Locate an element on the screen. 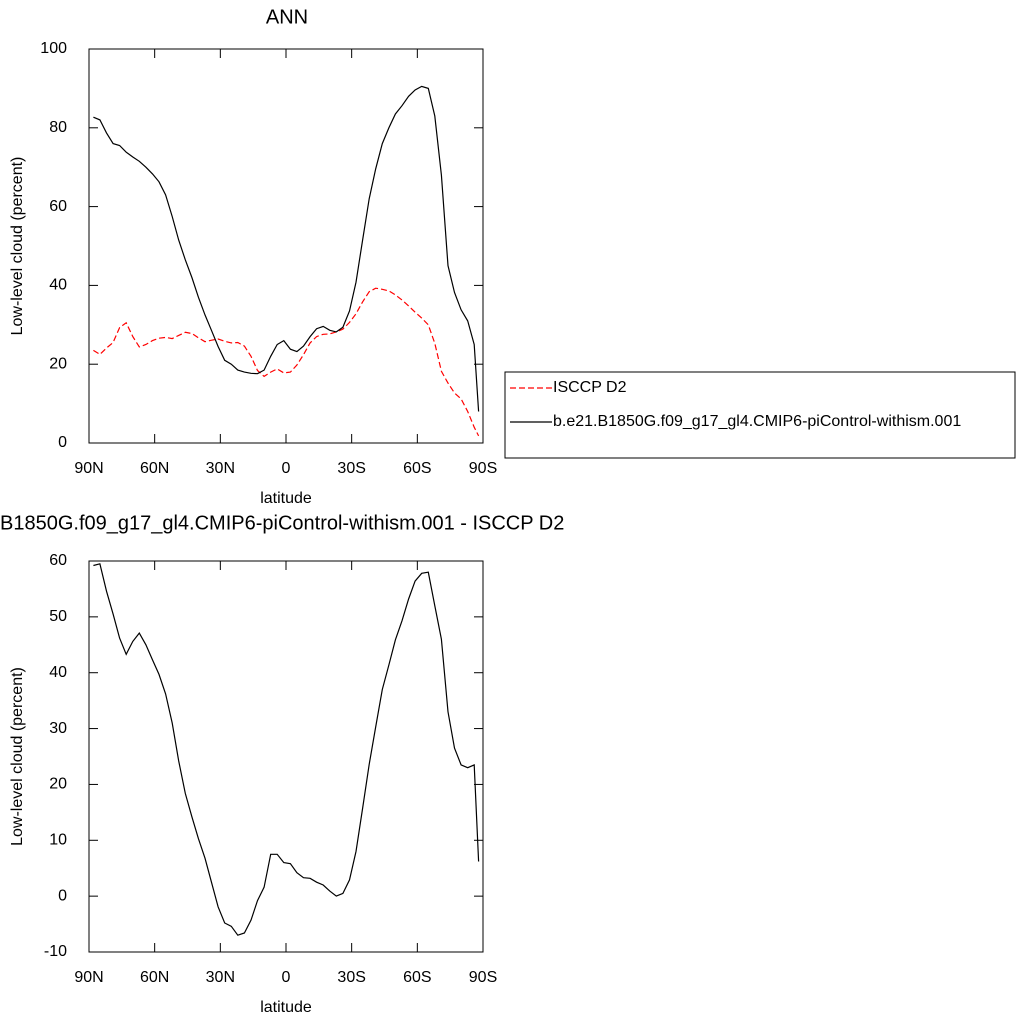 Image resolution: width=1024 pixels, height=1024 pixels. y-tick-label: 10 is located at coordinates (58, 840).